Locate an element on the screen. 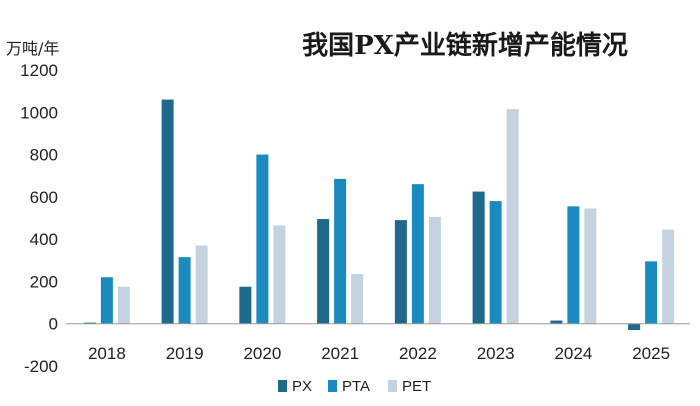  legend: PX PTA PET is located at coordinates (354, 386).